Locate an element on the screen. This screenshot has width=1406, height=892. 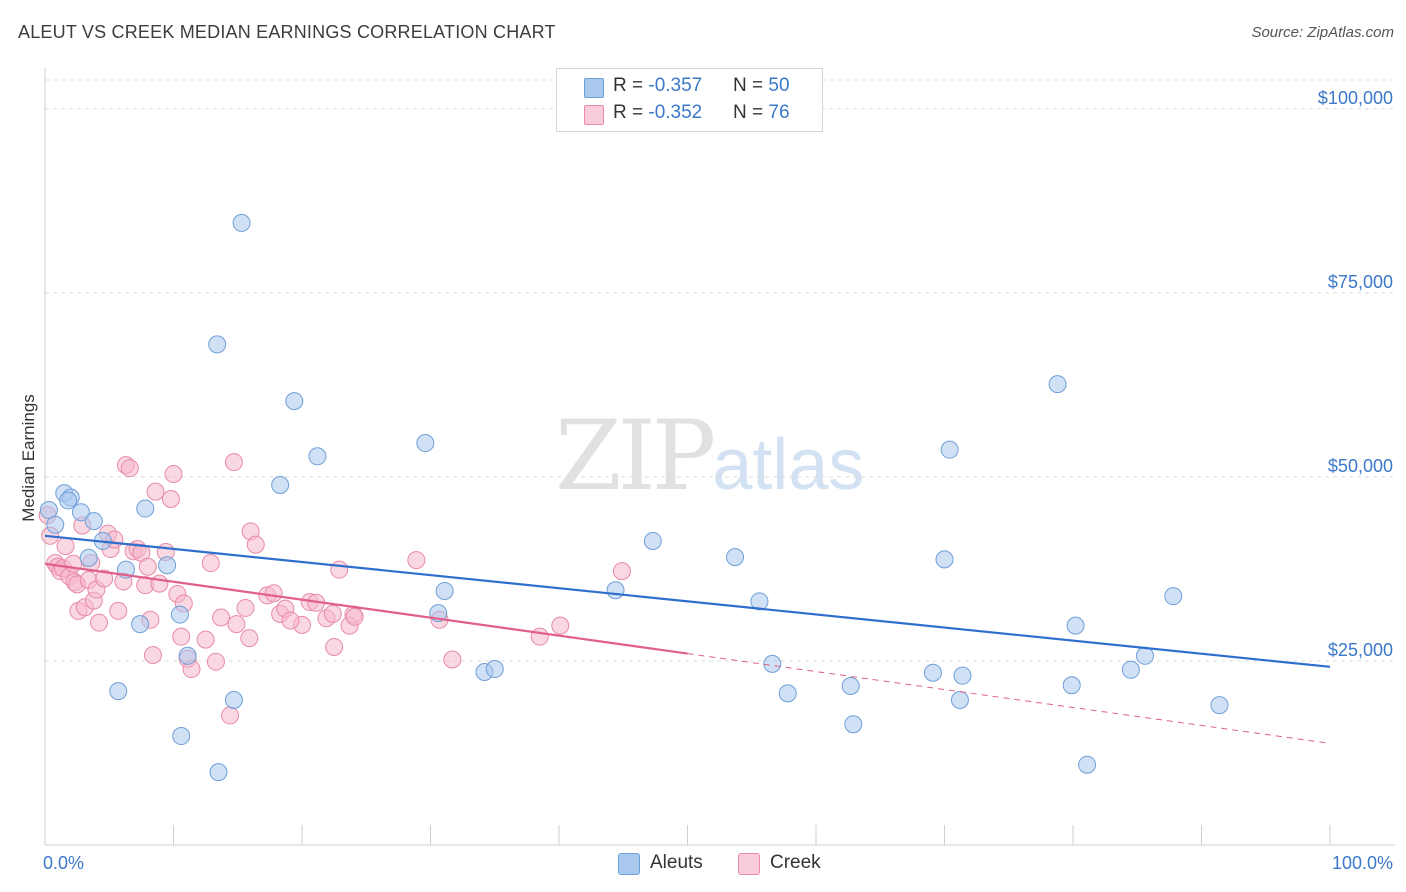
trend-line-aleuts is located at coordinates (687, 601).